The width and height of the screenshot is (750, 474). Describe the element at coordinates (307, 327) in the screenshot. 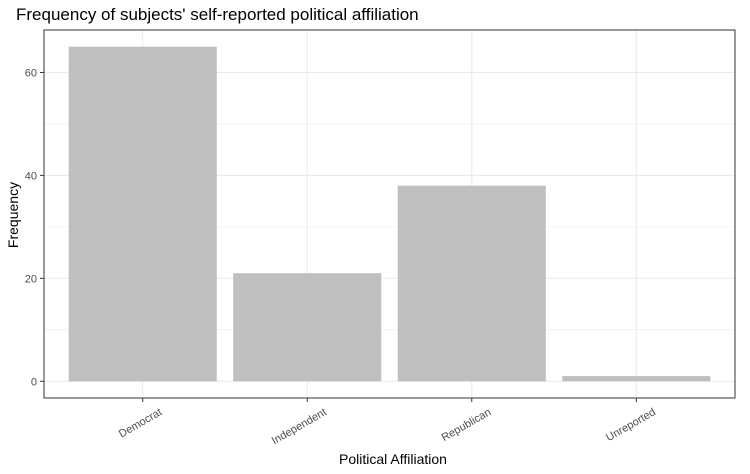

I see `bar-independent` at that location.